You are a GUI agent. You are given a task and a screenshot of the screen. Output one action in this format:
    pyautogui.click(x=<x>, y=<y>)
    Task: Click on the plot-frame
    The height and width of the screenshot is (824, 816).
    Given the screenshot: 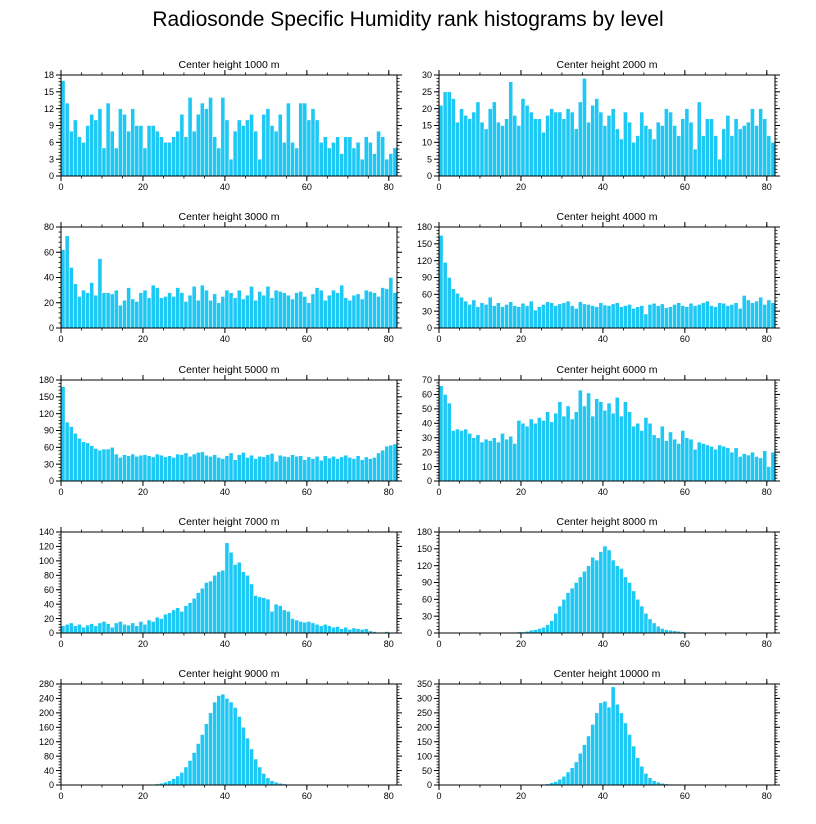 What is the action you would take?
    pyautogui.click(x=229, y=582)
    